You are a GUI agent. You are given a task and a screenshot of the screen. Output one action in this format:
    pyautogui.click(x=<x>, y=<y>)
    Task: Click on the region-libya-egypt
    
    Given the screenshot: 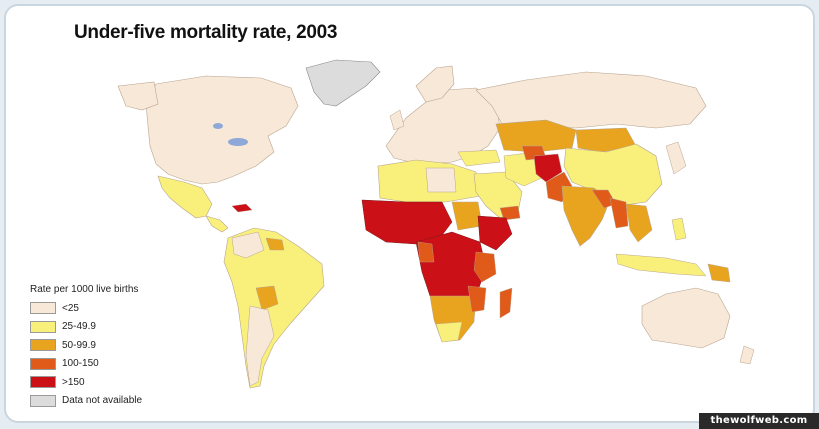 What is the action you would take?
    pyautogui.click(x=441, y=180)
    